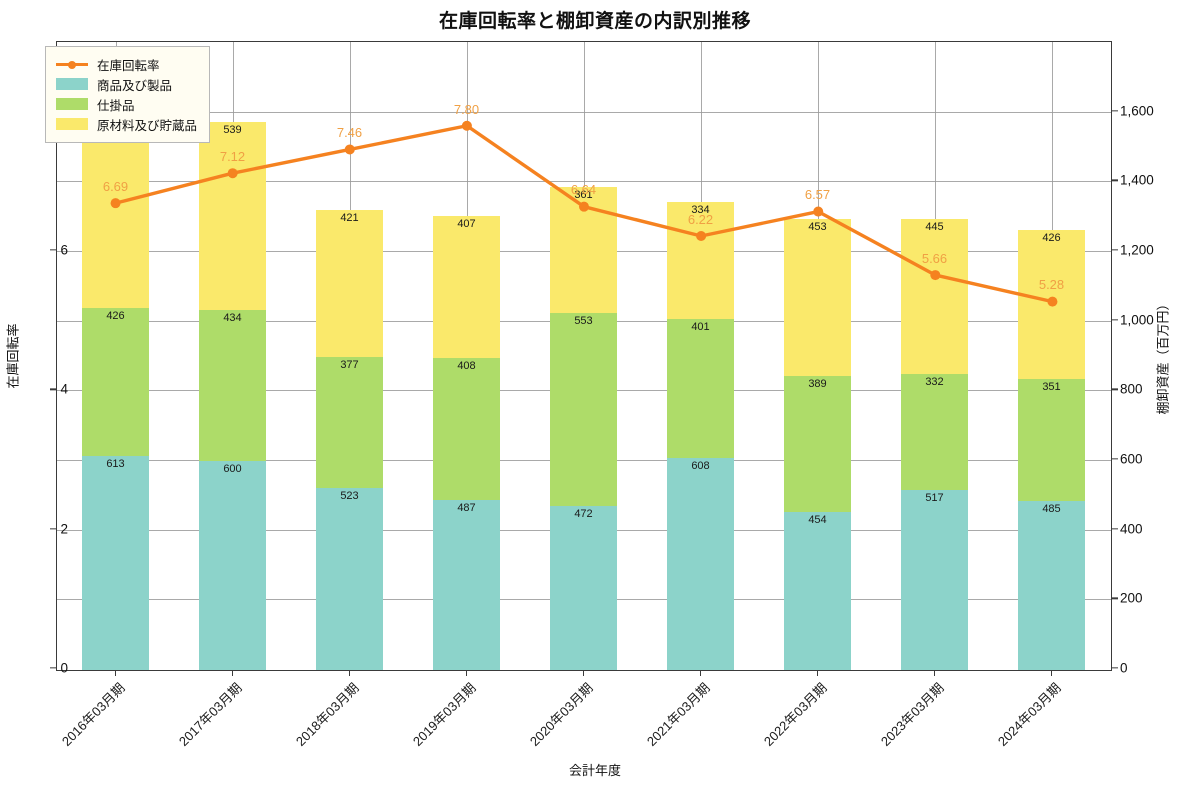 This screenshot has height=789, width=1190. I want to click on line-point-label: 7.80, so click(466, 109).